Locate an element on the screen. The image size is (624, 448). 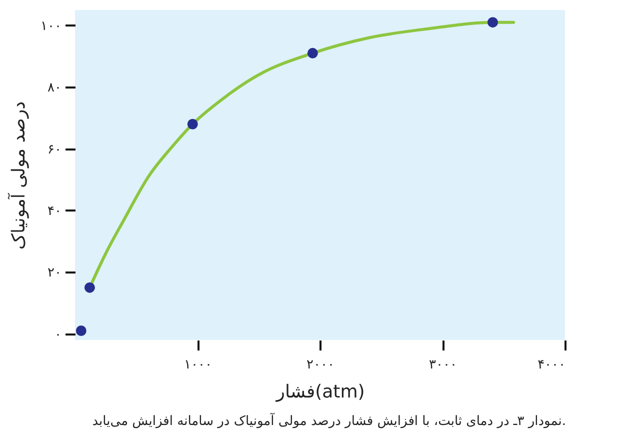
y-tick-label: ۲۰ is located at coordinates (55, 273).